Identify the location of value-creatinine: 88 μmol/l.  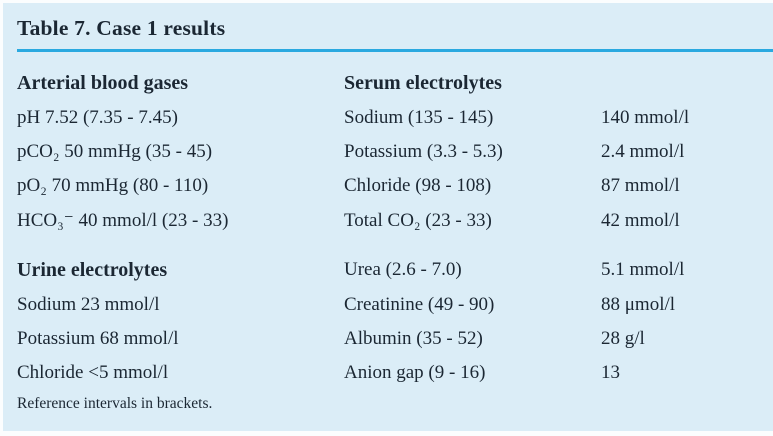
(638, 304).